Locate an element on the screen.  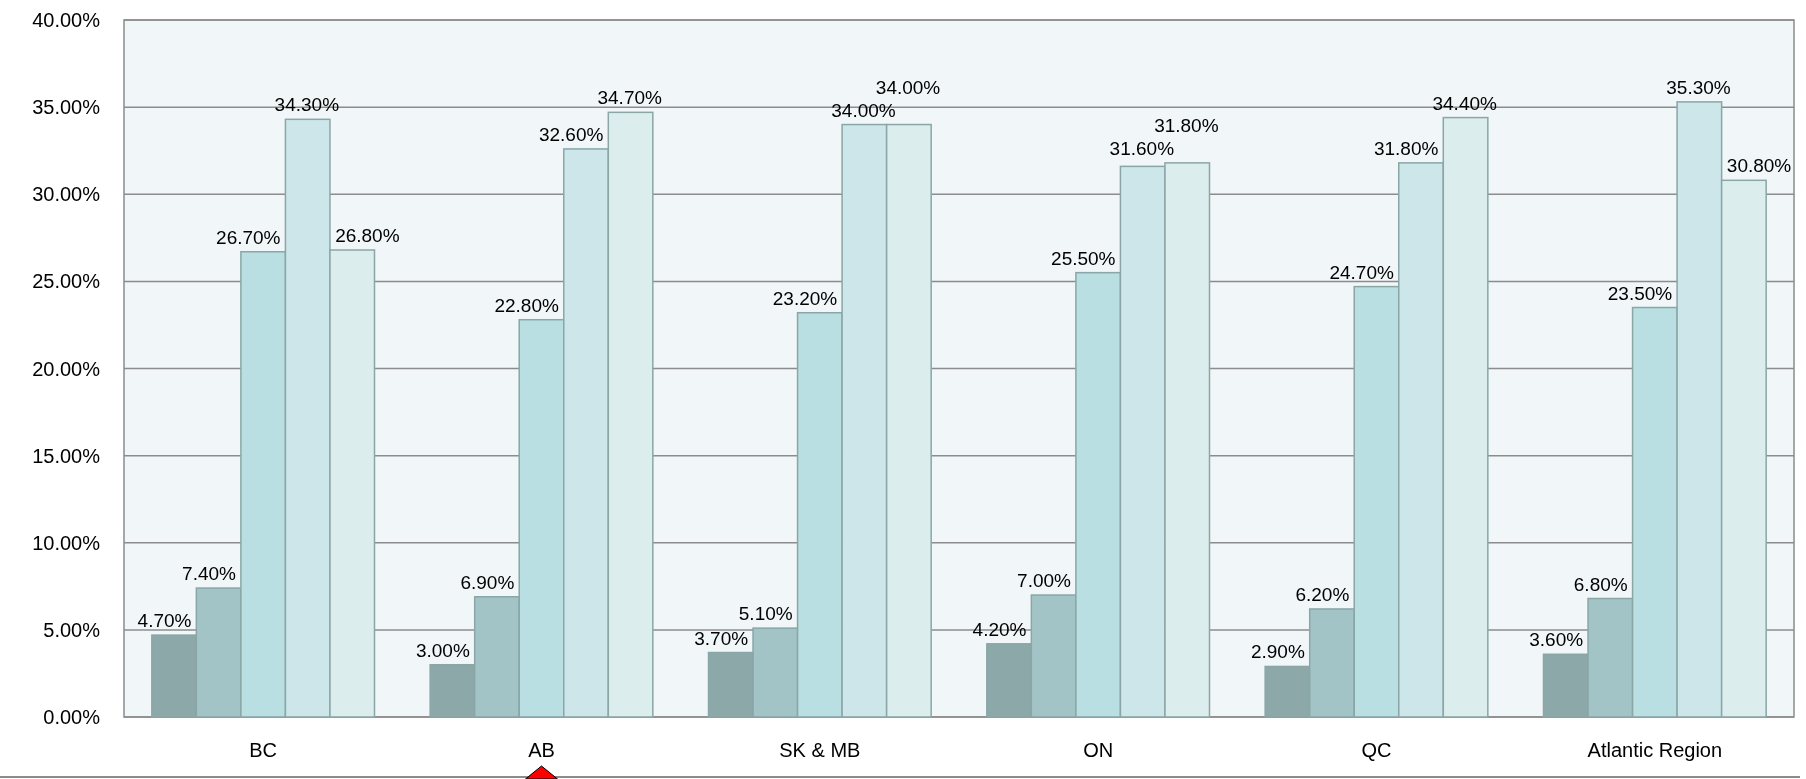
data-label: 26.70% is located at coordinates (248, 237).